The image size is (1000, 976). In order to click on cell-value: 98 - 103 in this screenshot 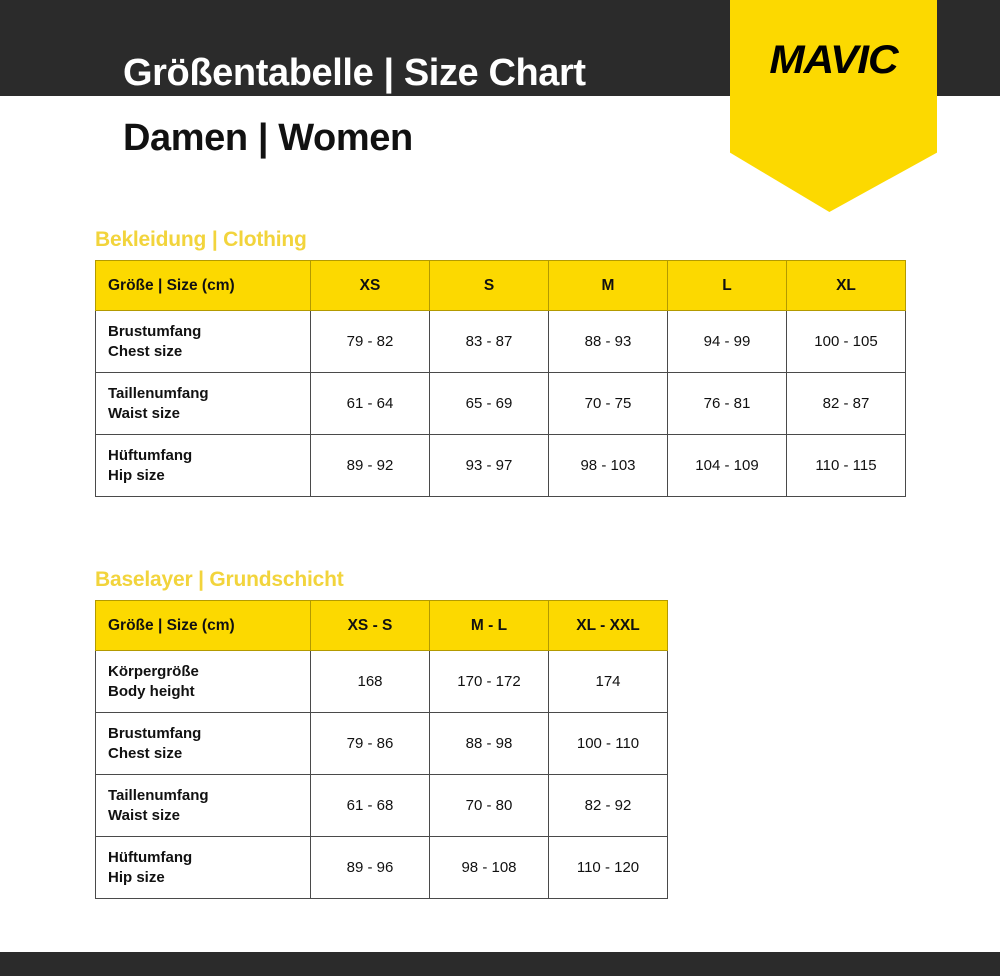, I will do `click(608, 465)`.